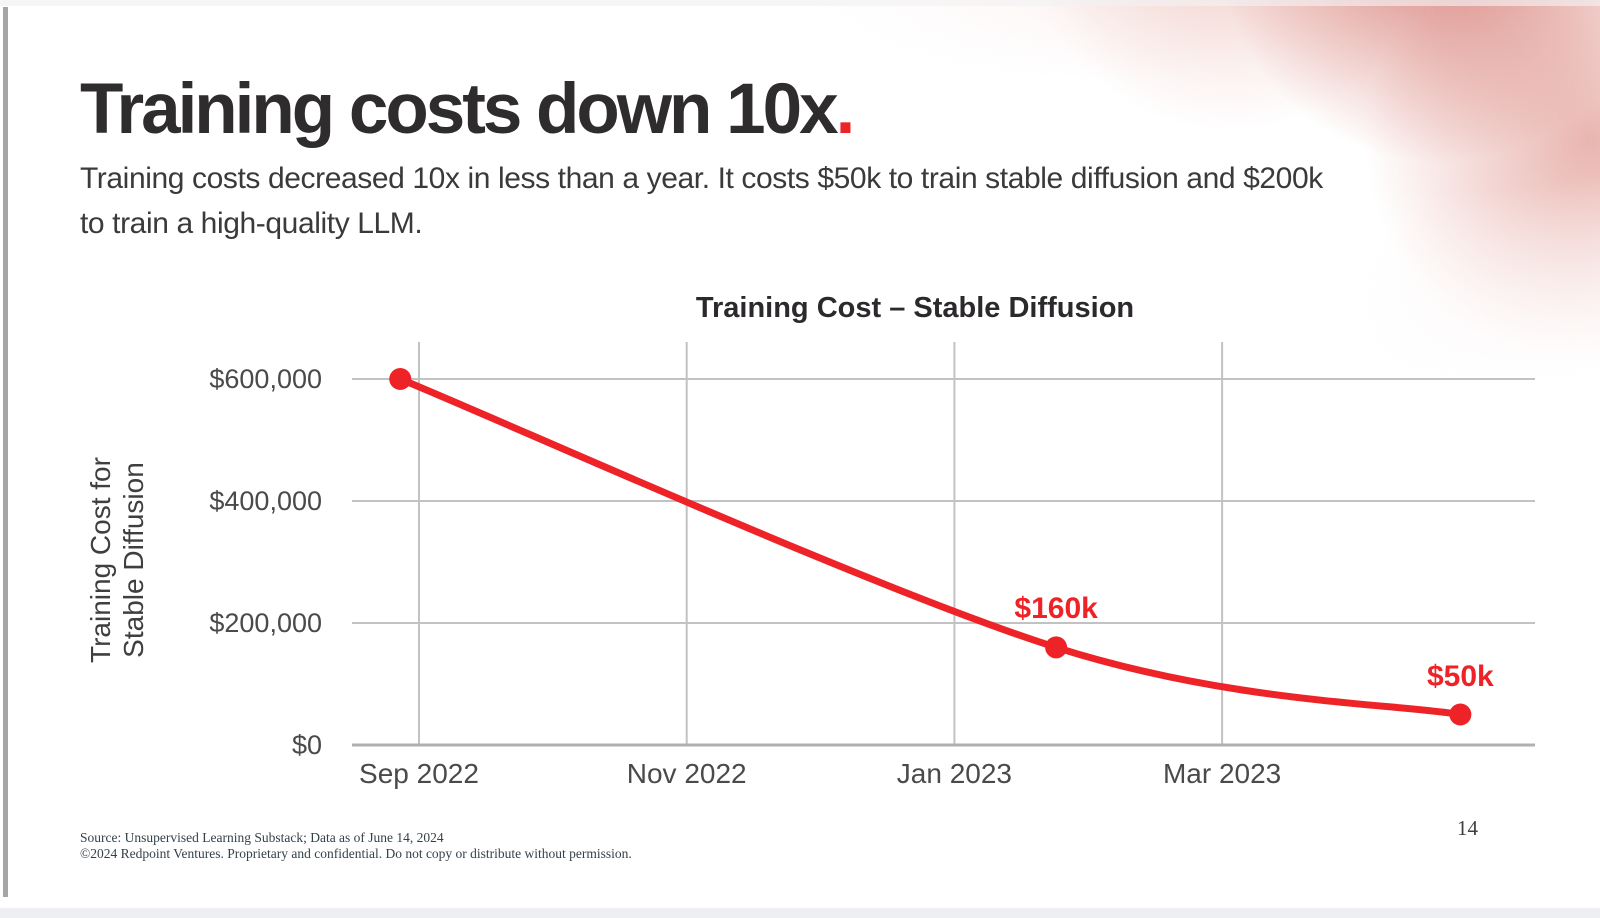 This screenshot has width=1600, height=918. What do you see at coordinates (265, 379) in the screenshot?
I see `y-tick-label: $600,000` at bounding box center [265, 379].